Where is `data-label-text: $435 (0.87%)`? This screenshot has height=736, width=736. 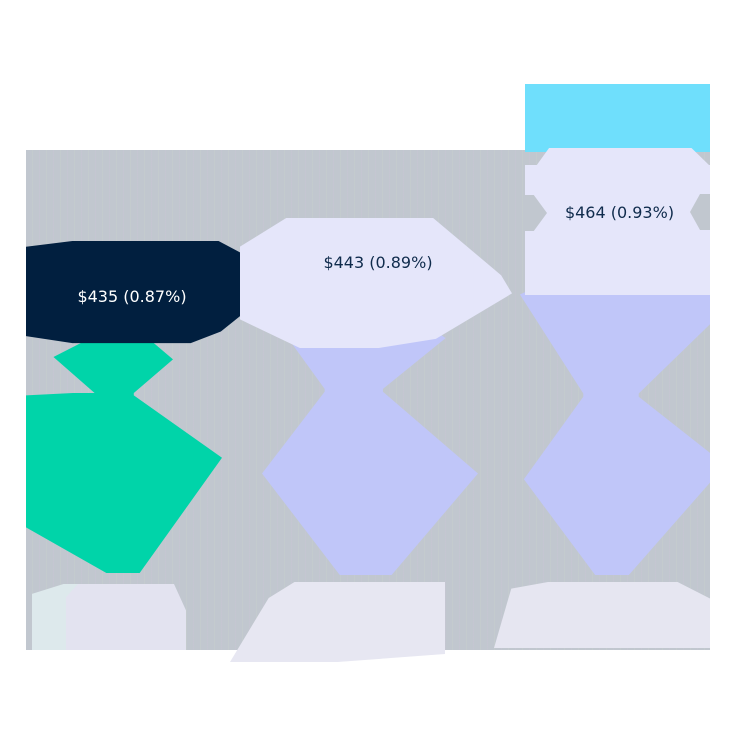
data-label-text: $435 (0.87%) is located at coordinates (132, 296).